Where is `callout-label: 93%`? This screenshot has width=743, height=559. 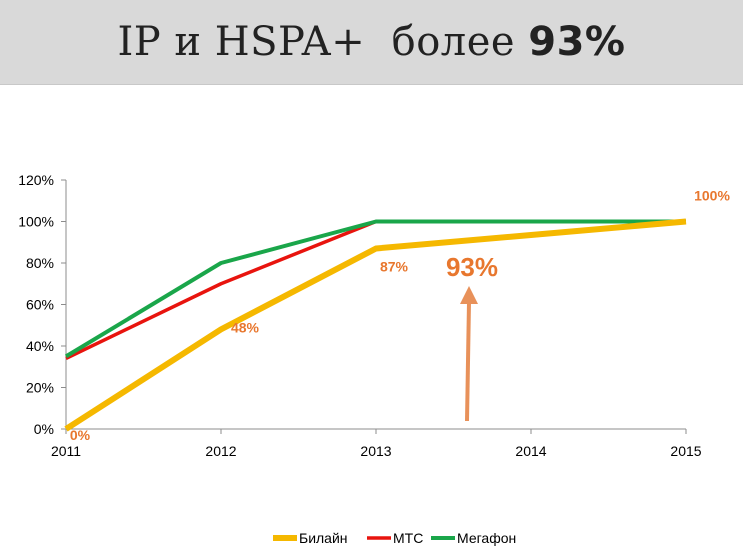 callout-label: 93% is located at coordinates (472, 267).